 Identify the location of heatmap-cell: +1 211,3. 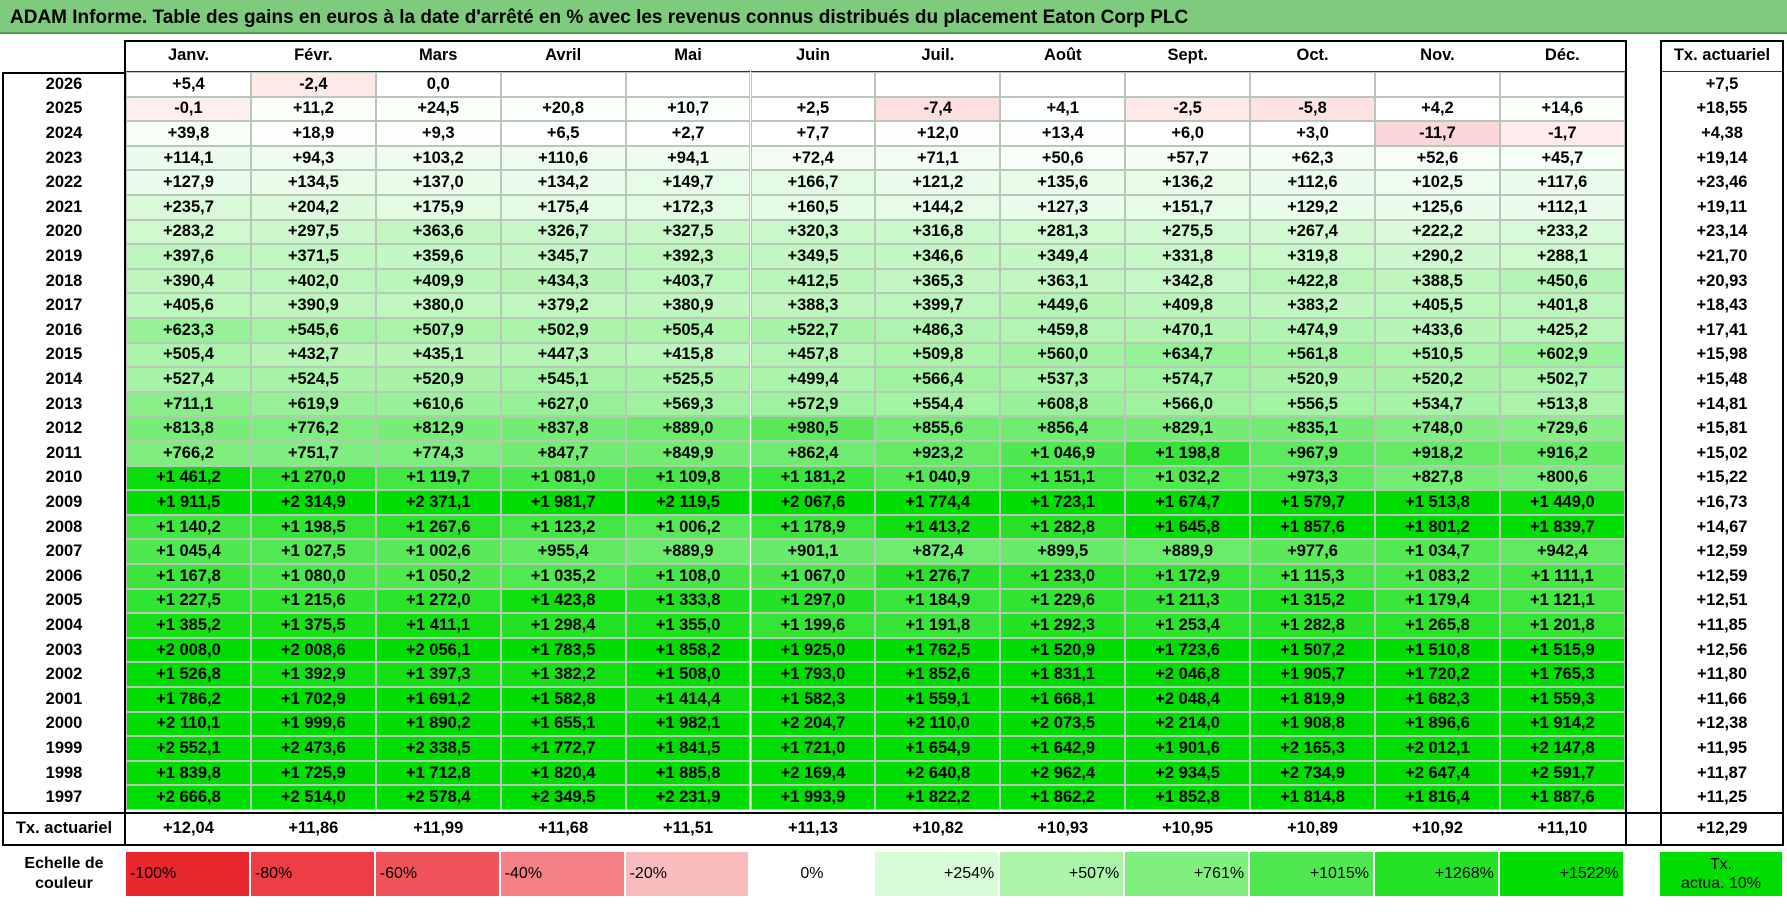
(1188, 601).